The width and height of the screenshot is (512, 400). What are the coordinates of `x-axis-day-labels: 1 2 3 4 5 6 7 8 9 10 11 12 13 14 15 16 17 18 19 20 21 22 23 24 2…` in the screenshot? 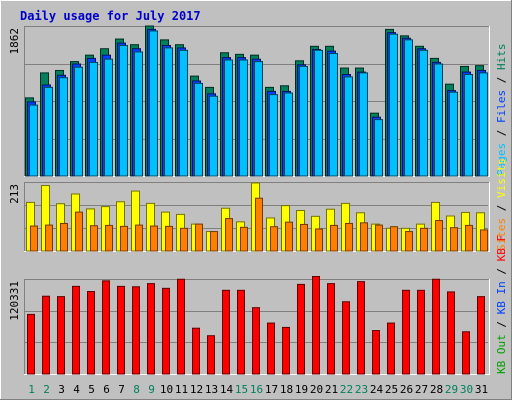 It's located at (258, 389).